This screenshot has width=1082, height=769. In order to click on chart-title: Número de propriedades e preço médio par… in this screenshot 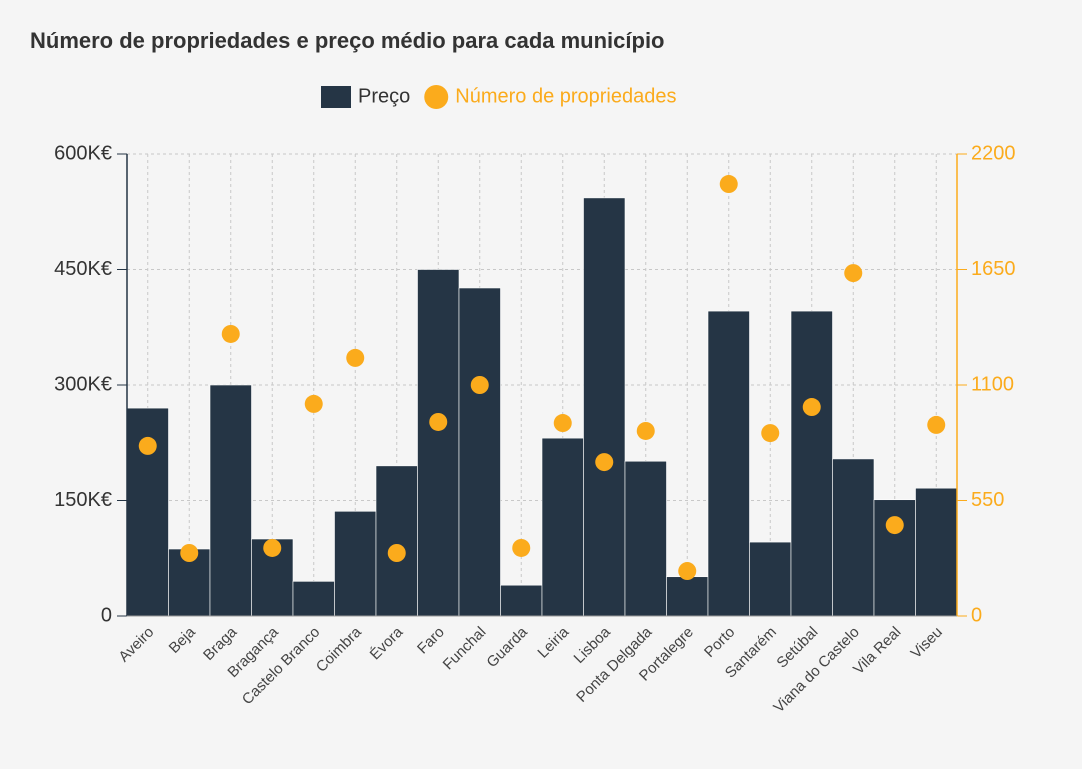, I will do `click(347, 40)`.